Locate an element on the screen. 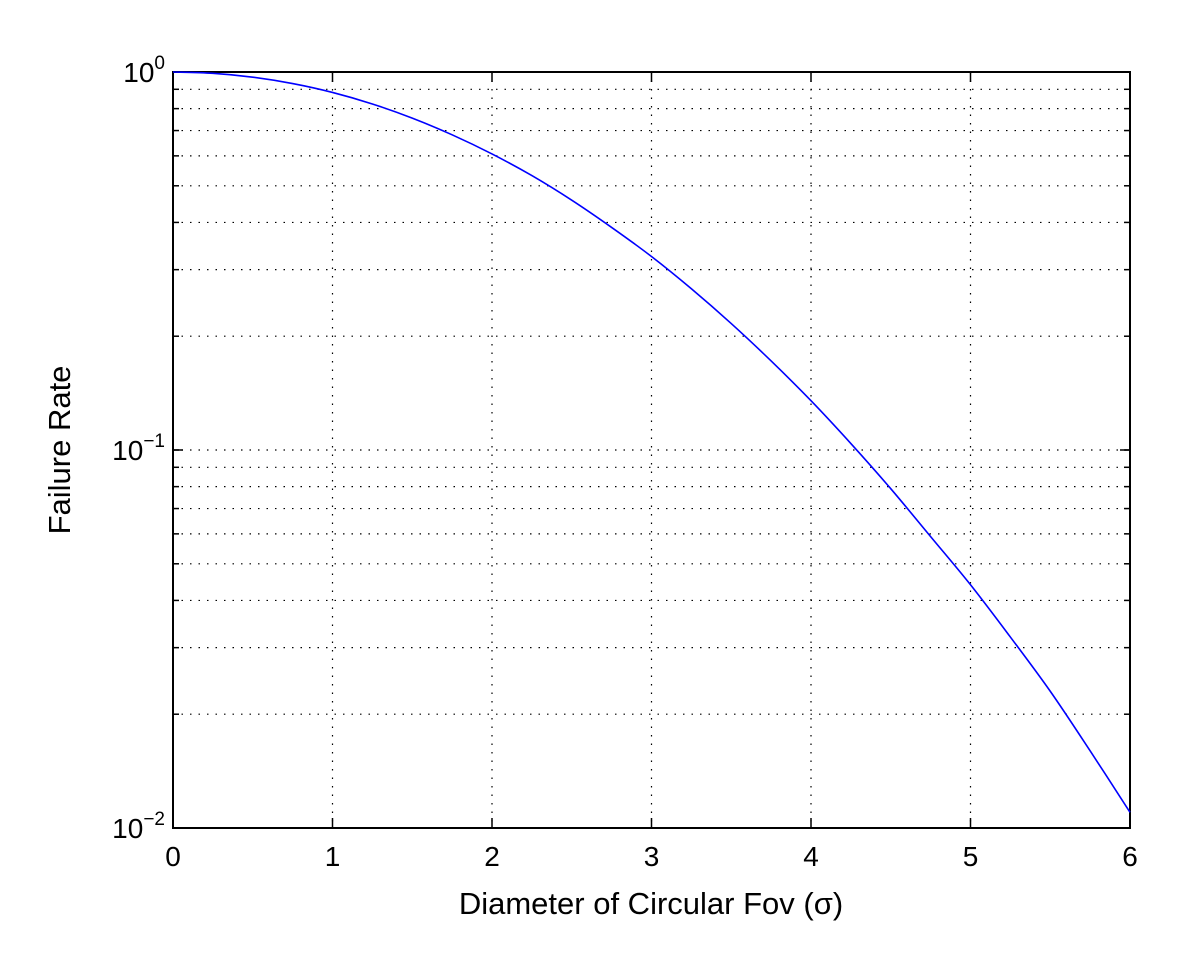  y-tick-label: 10⁰ is located at coordinates (144, 70).